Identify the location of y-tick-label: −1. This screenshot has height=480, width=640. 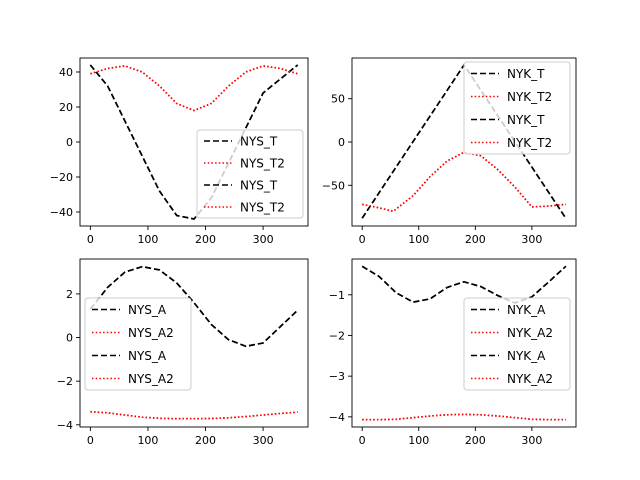
(337, 295).